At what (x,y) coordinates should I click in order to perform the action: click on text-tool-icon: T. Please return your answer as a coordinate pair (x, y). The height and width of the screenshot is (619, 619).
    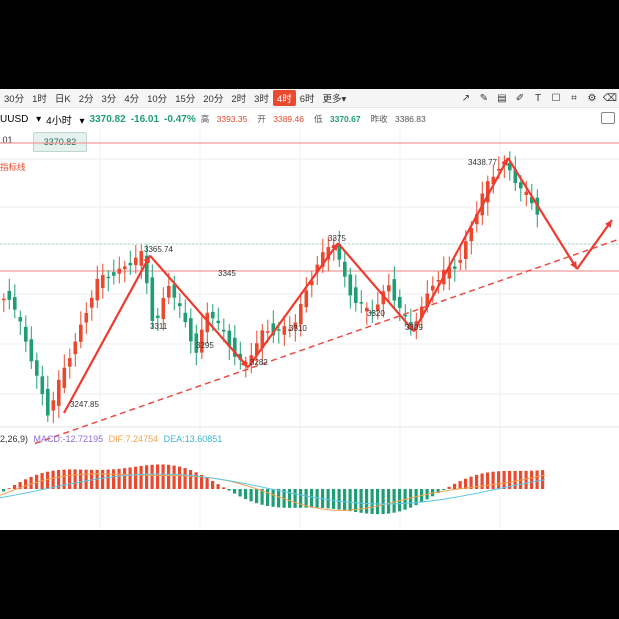
    Looking at the image, I should click on (538, 98).